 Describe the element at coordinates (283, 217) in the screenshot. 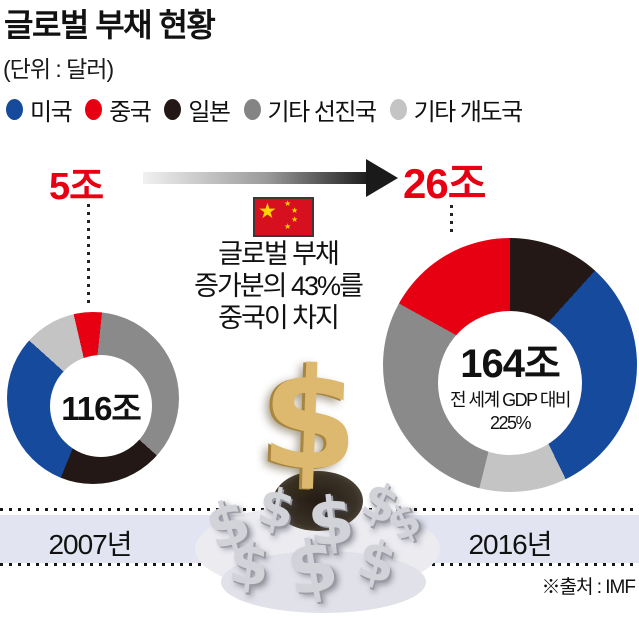

I see `china-flag-icon: ★ ★ ★ ★ ★` at that location.